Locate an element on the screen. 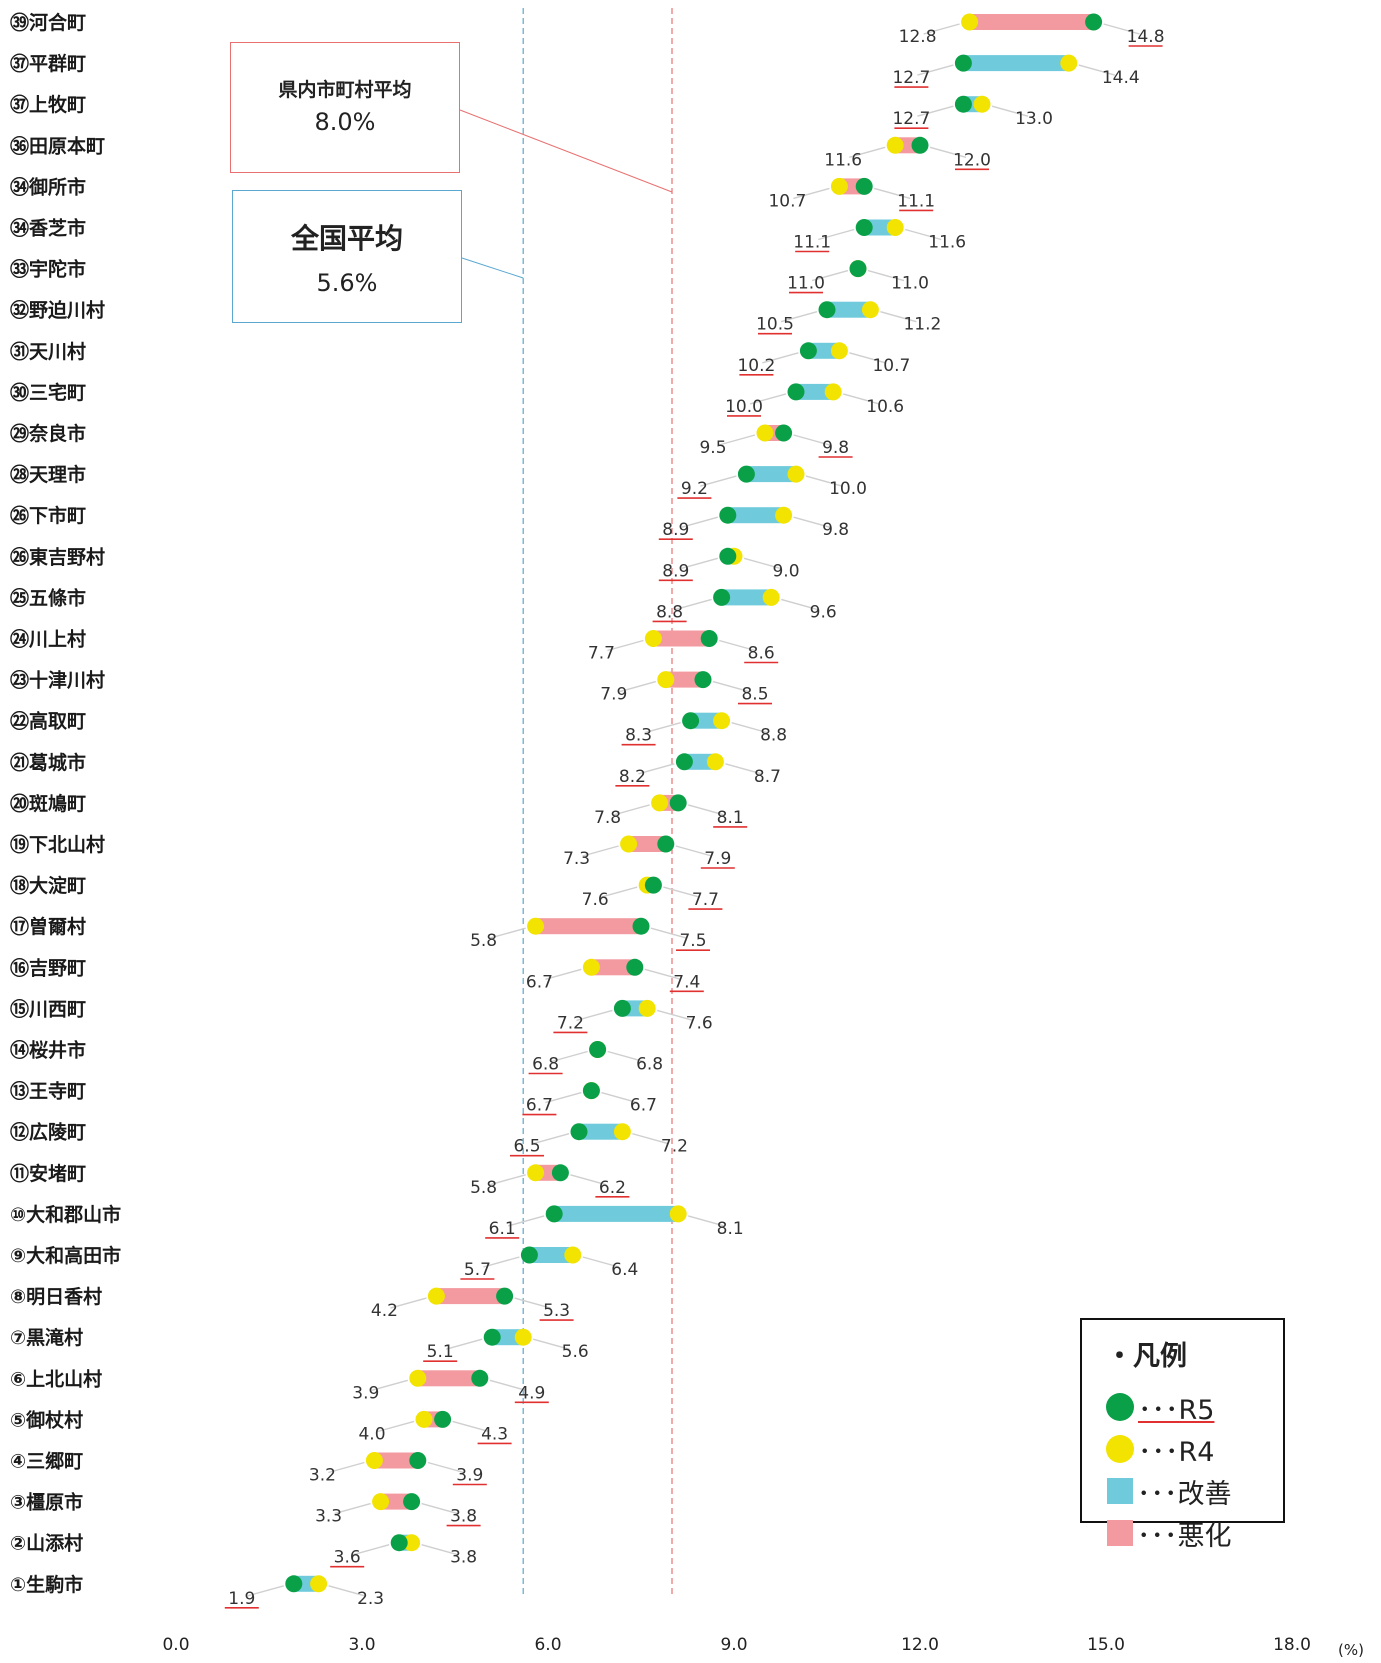 This screenshot has height=1663, width=1381. r5-value-label: 4.9 is located at coordinates (531, 1393).